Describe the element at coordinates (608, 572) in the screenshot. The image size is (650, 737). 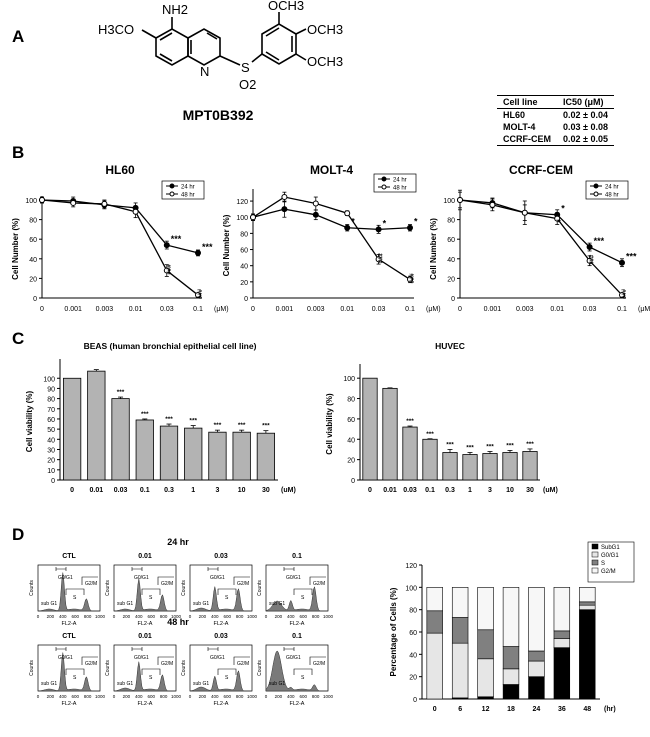
I see `legend-entry: G2/M` at that location.